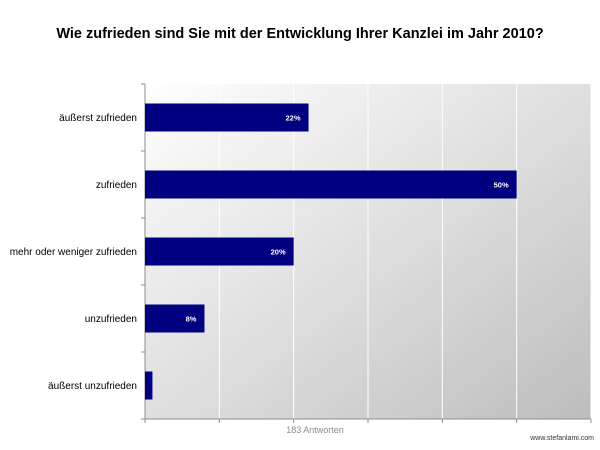  Describe the element at coordinates (92, 386) in the screenshot. I see `category-label: äußerst unzufrieden` at that location.